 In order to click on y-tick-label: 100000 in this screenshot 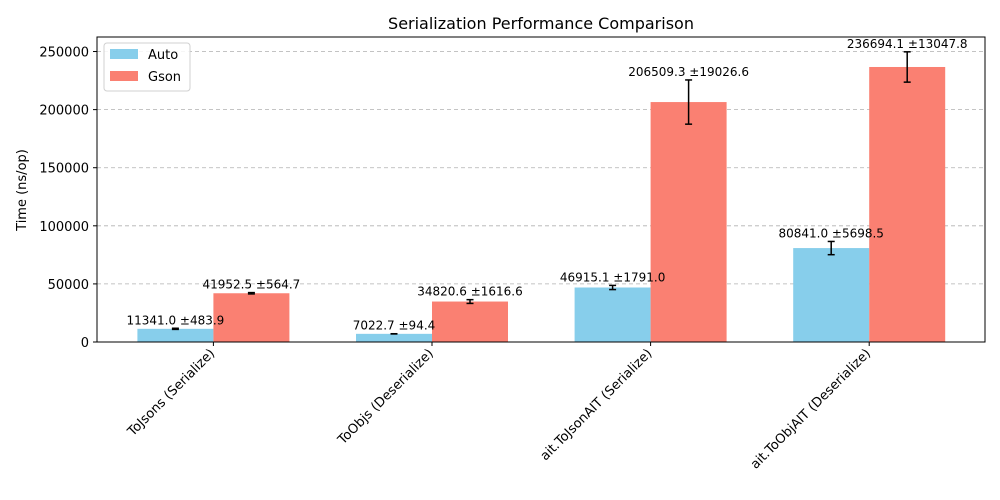, I will do `click(64, 227)`.